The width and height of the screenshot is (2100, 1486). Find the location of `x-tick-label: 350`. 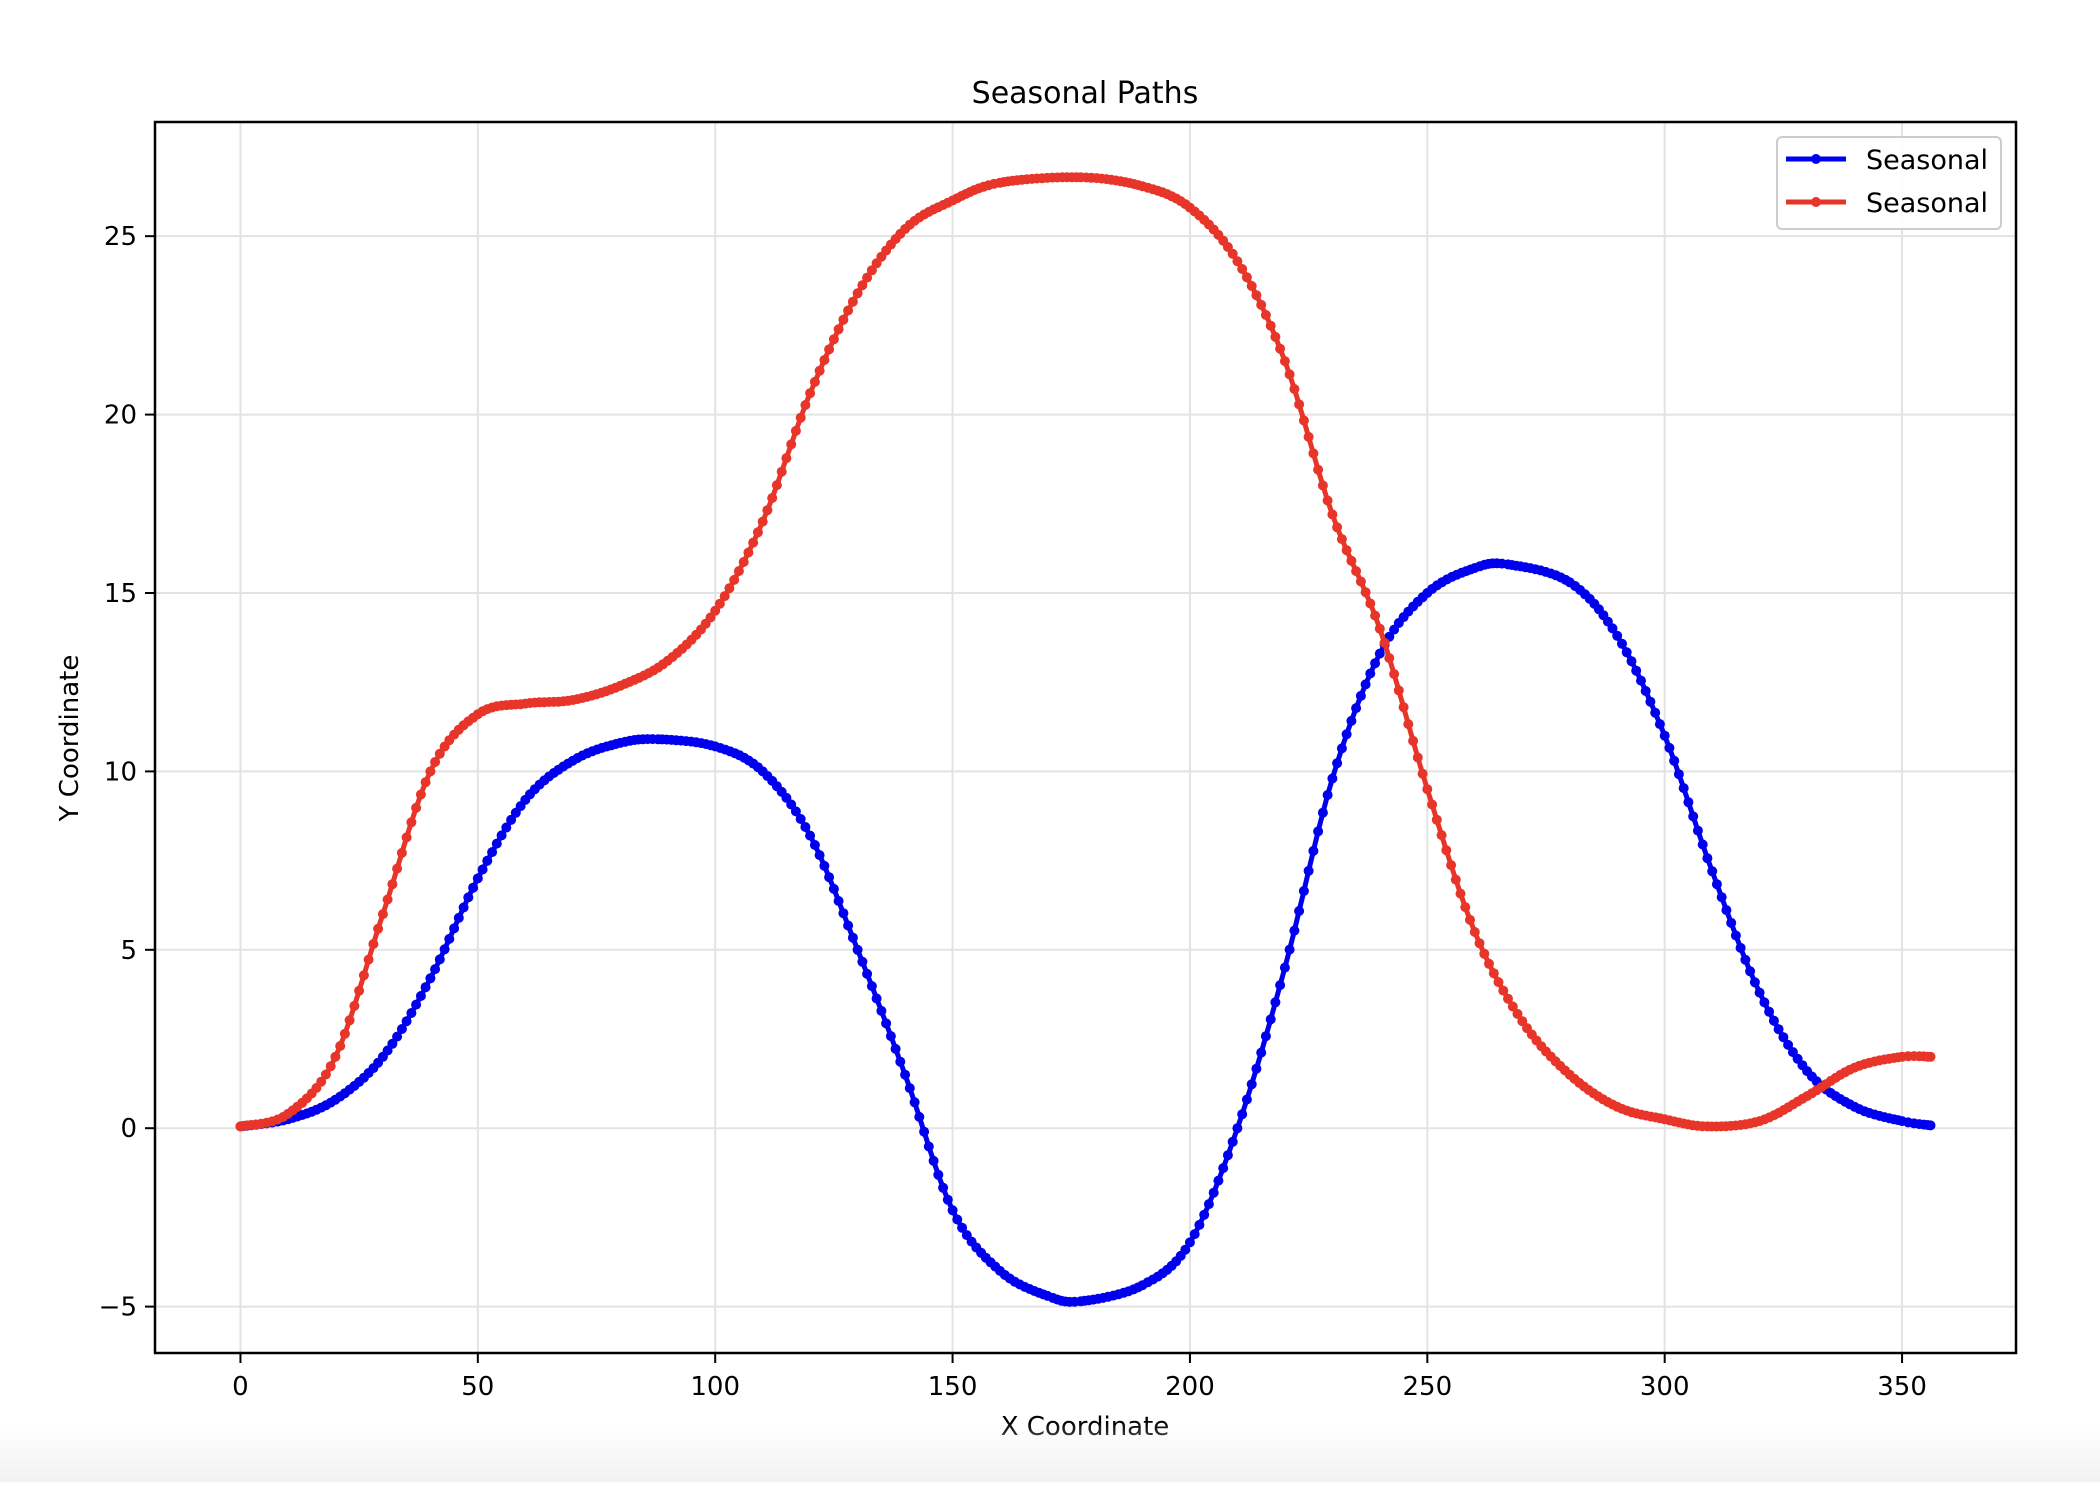

x-tick-label: 350 is located at coordinates (1902, 1387).